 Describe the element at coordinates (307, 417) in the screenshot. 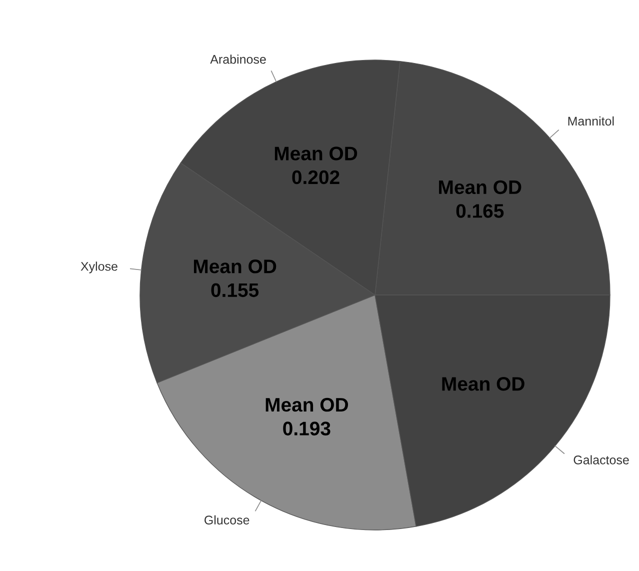

I see `data-label: Mean OD 0.193` at that location.